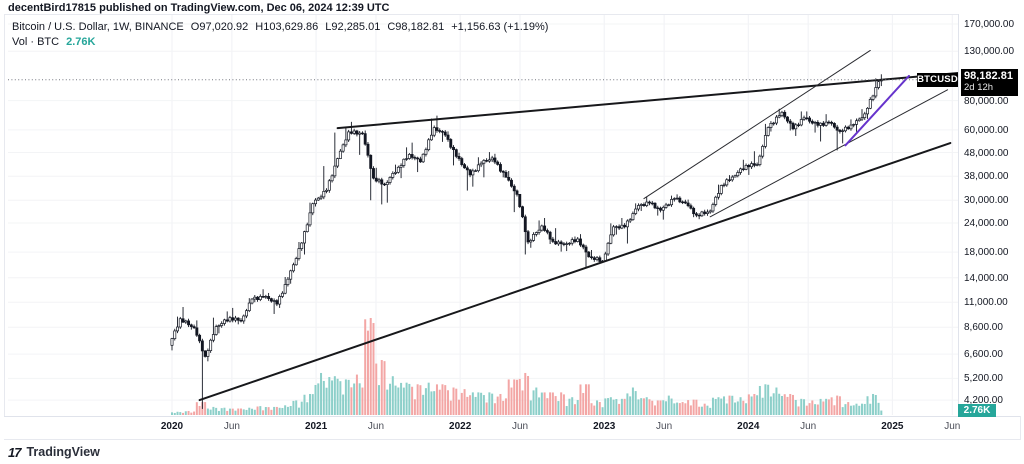  What do you see at coordinates (98, 27) in the screenshot?
I see `symbol-title: Bitcoin / U.S. Dollar, 1W, BINANCE` at bounding box center [98, 27].